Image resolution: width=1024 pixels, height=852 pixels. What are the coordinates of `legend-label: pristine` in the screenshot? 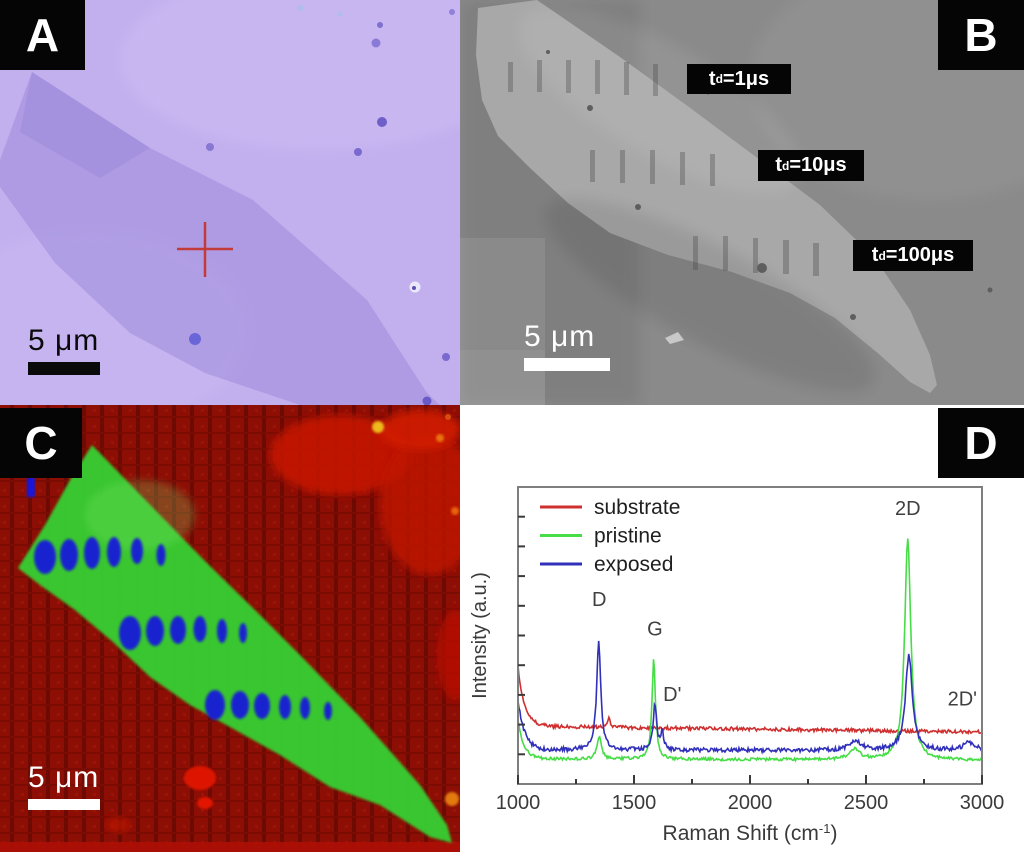 It's located at (628, 536).